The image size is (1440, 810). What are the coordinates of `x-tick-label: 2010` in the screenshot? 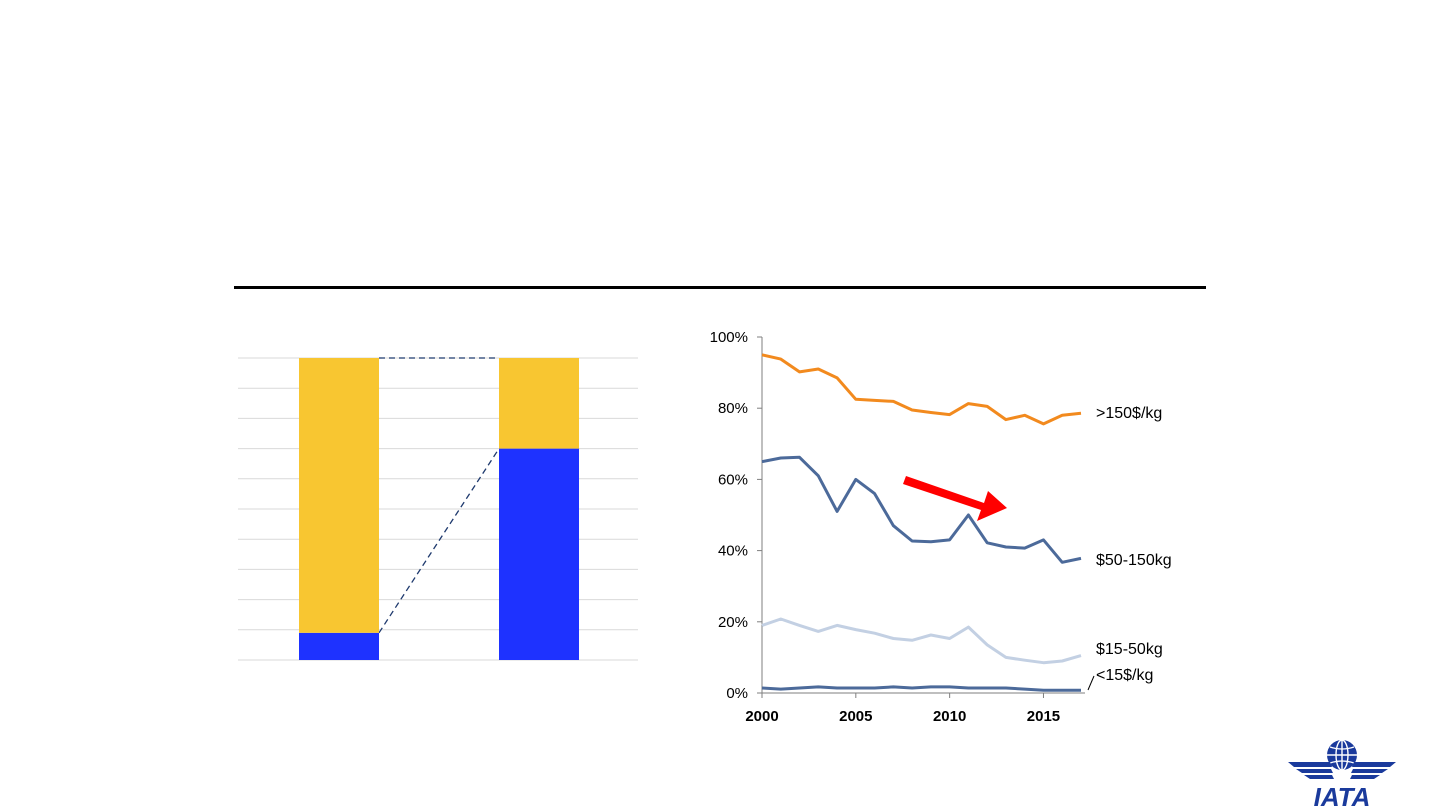 It's located at (949, 716).